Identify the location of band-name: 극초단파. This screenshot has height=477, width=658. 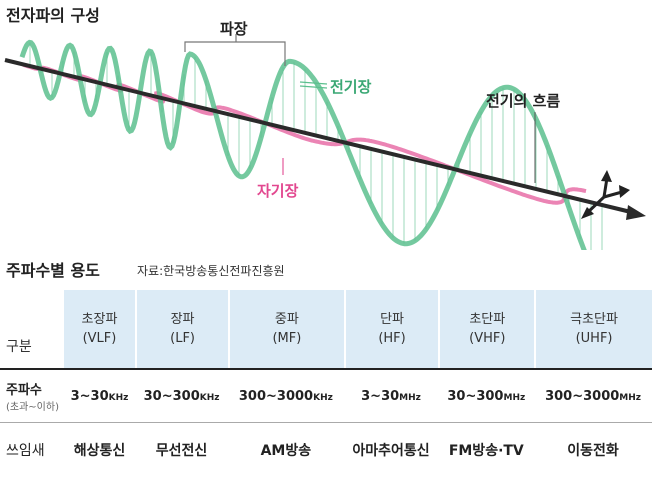
(594, 319).